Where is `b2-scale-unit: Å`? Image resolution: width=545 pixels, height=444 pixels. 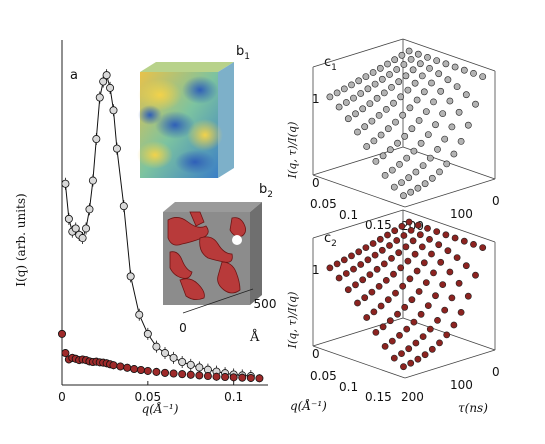
b2-scale-unit: Å is located at coordinates (254, 337).